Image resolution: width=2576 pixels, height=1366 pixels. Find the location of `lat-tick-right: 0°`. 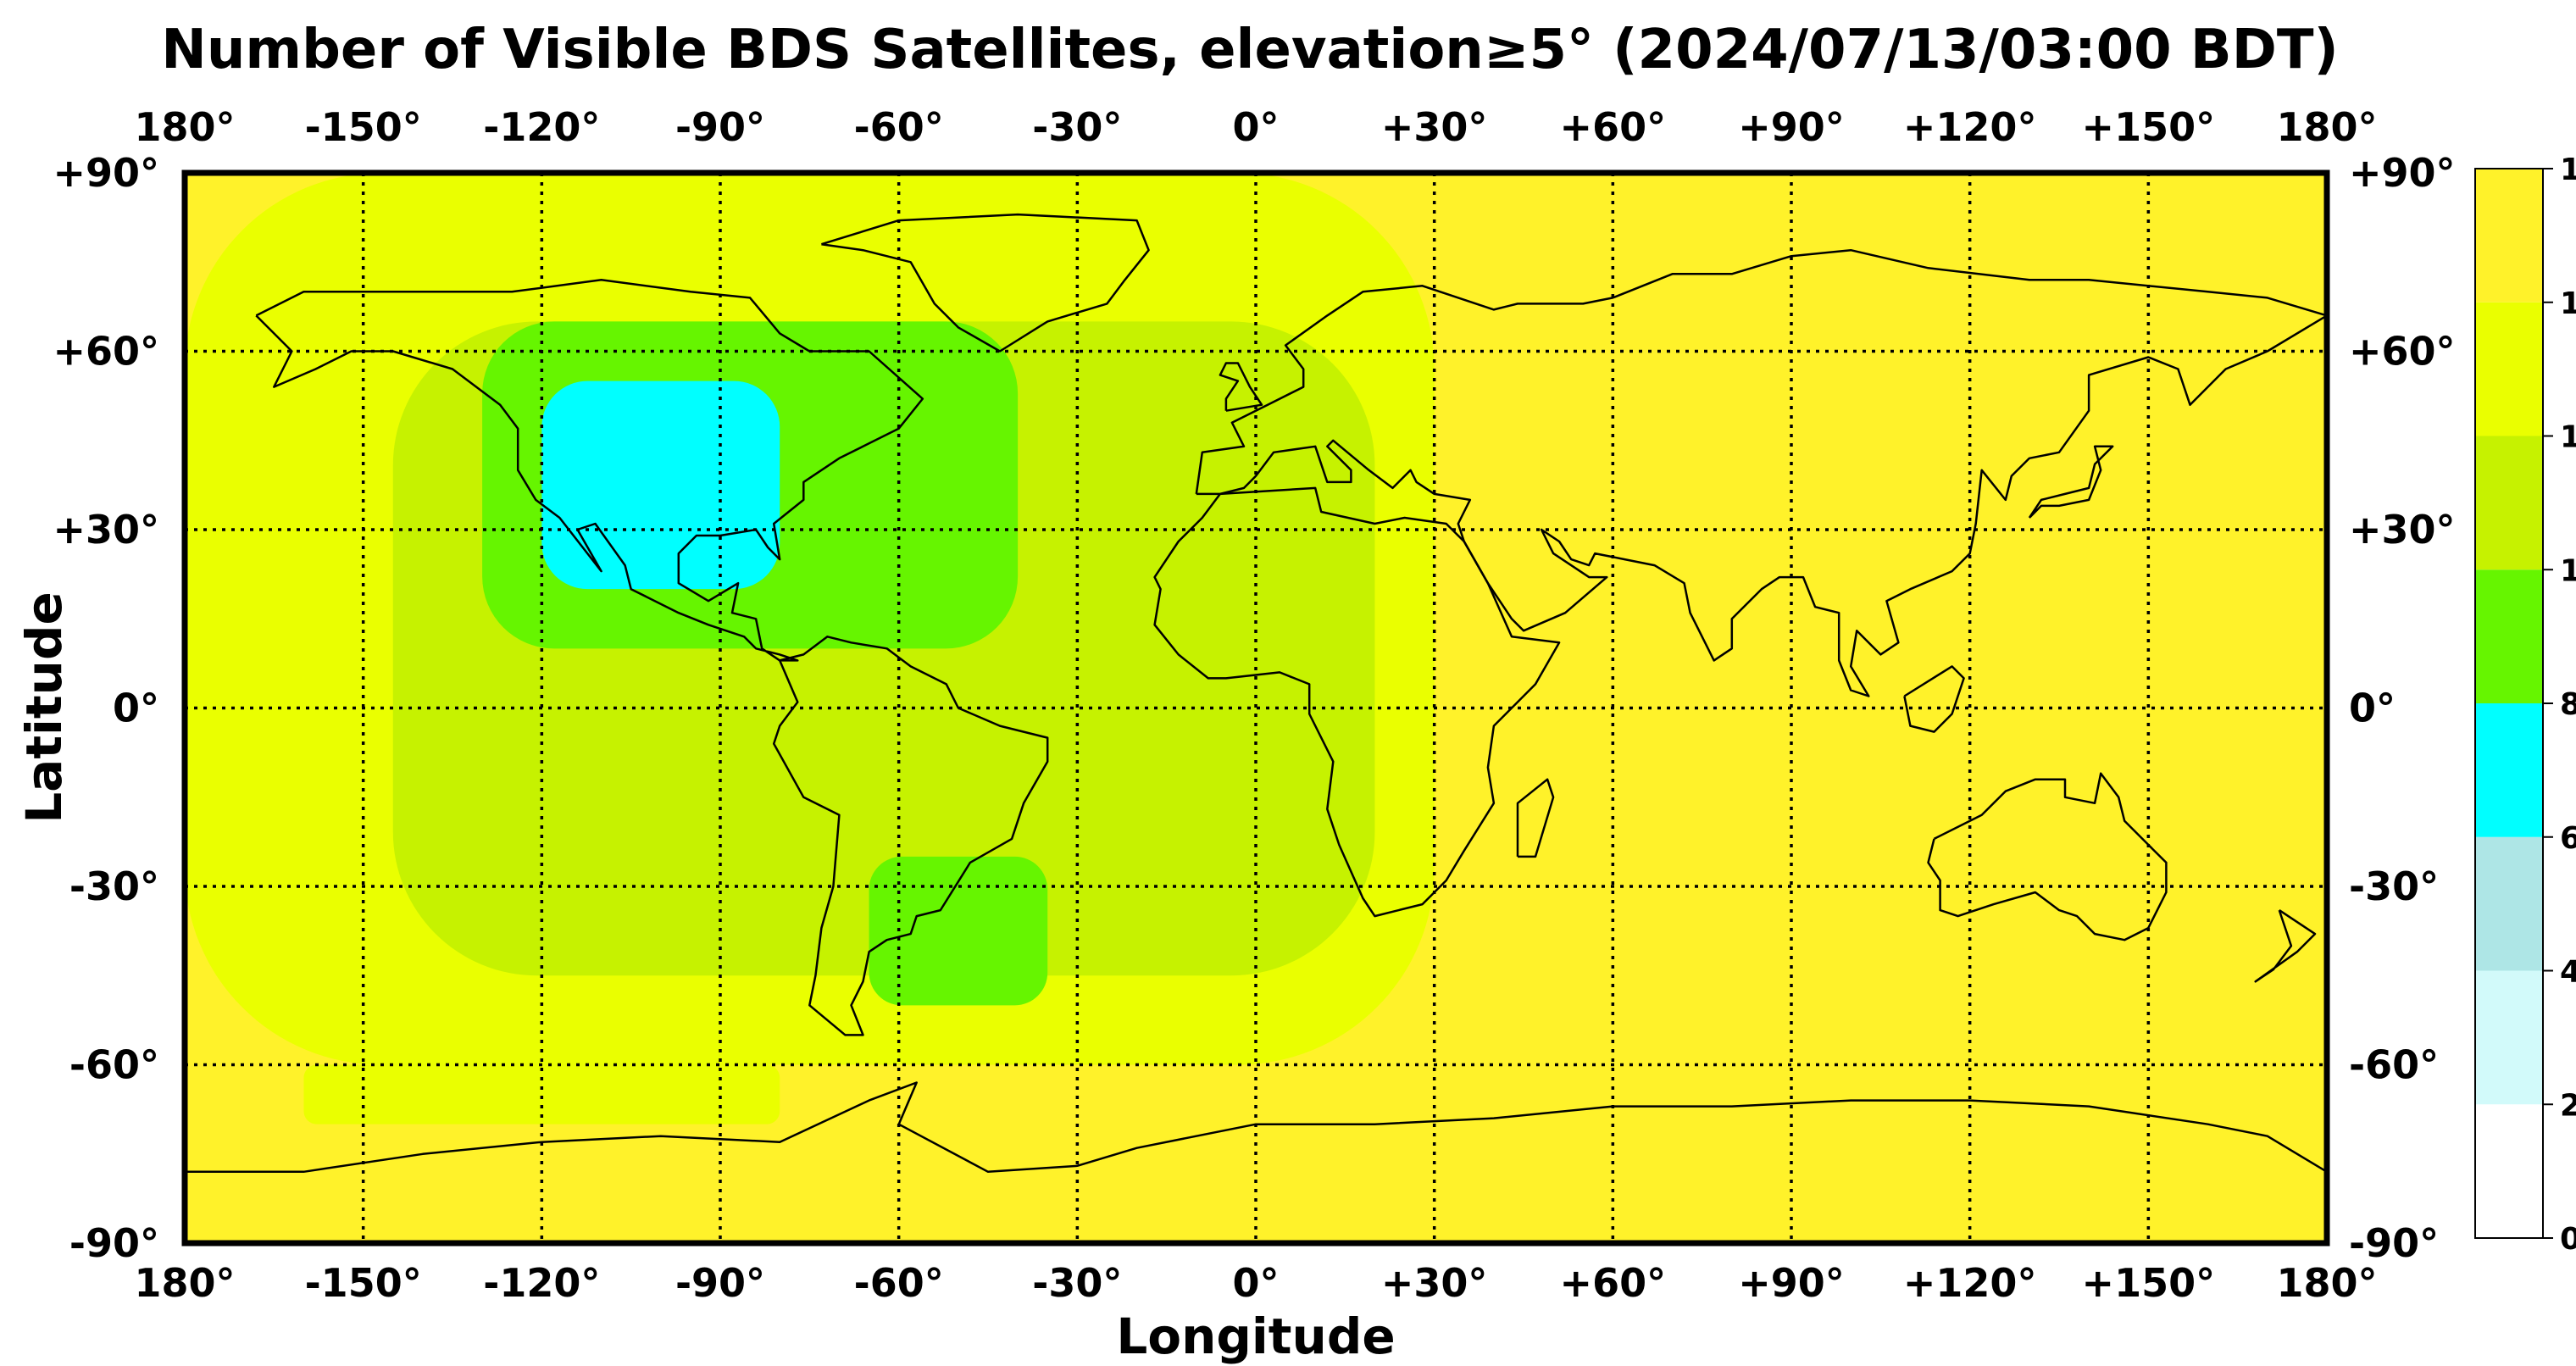

lat-tick-right: 0° is located at coordinates (2372, 708).